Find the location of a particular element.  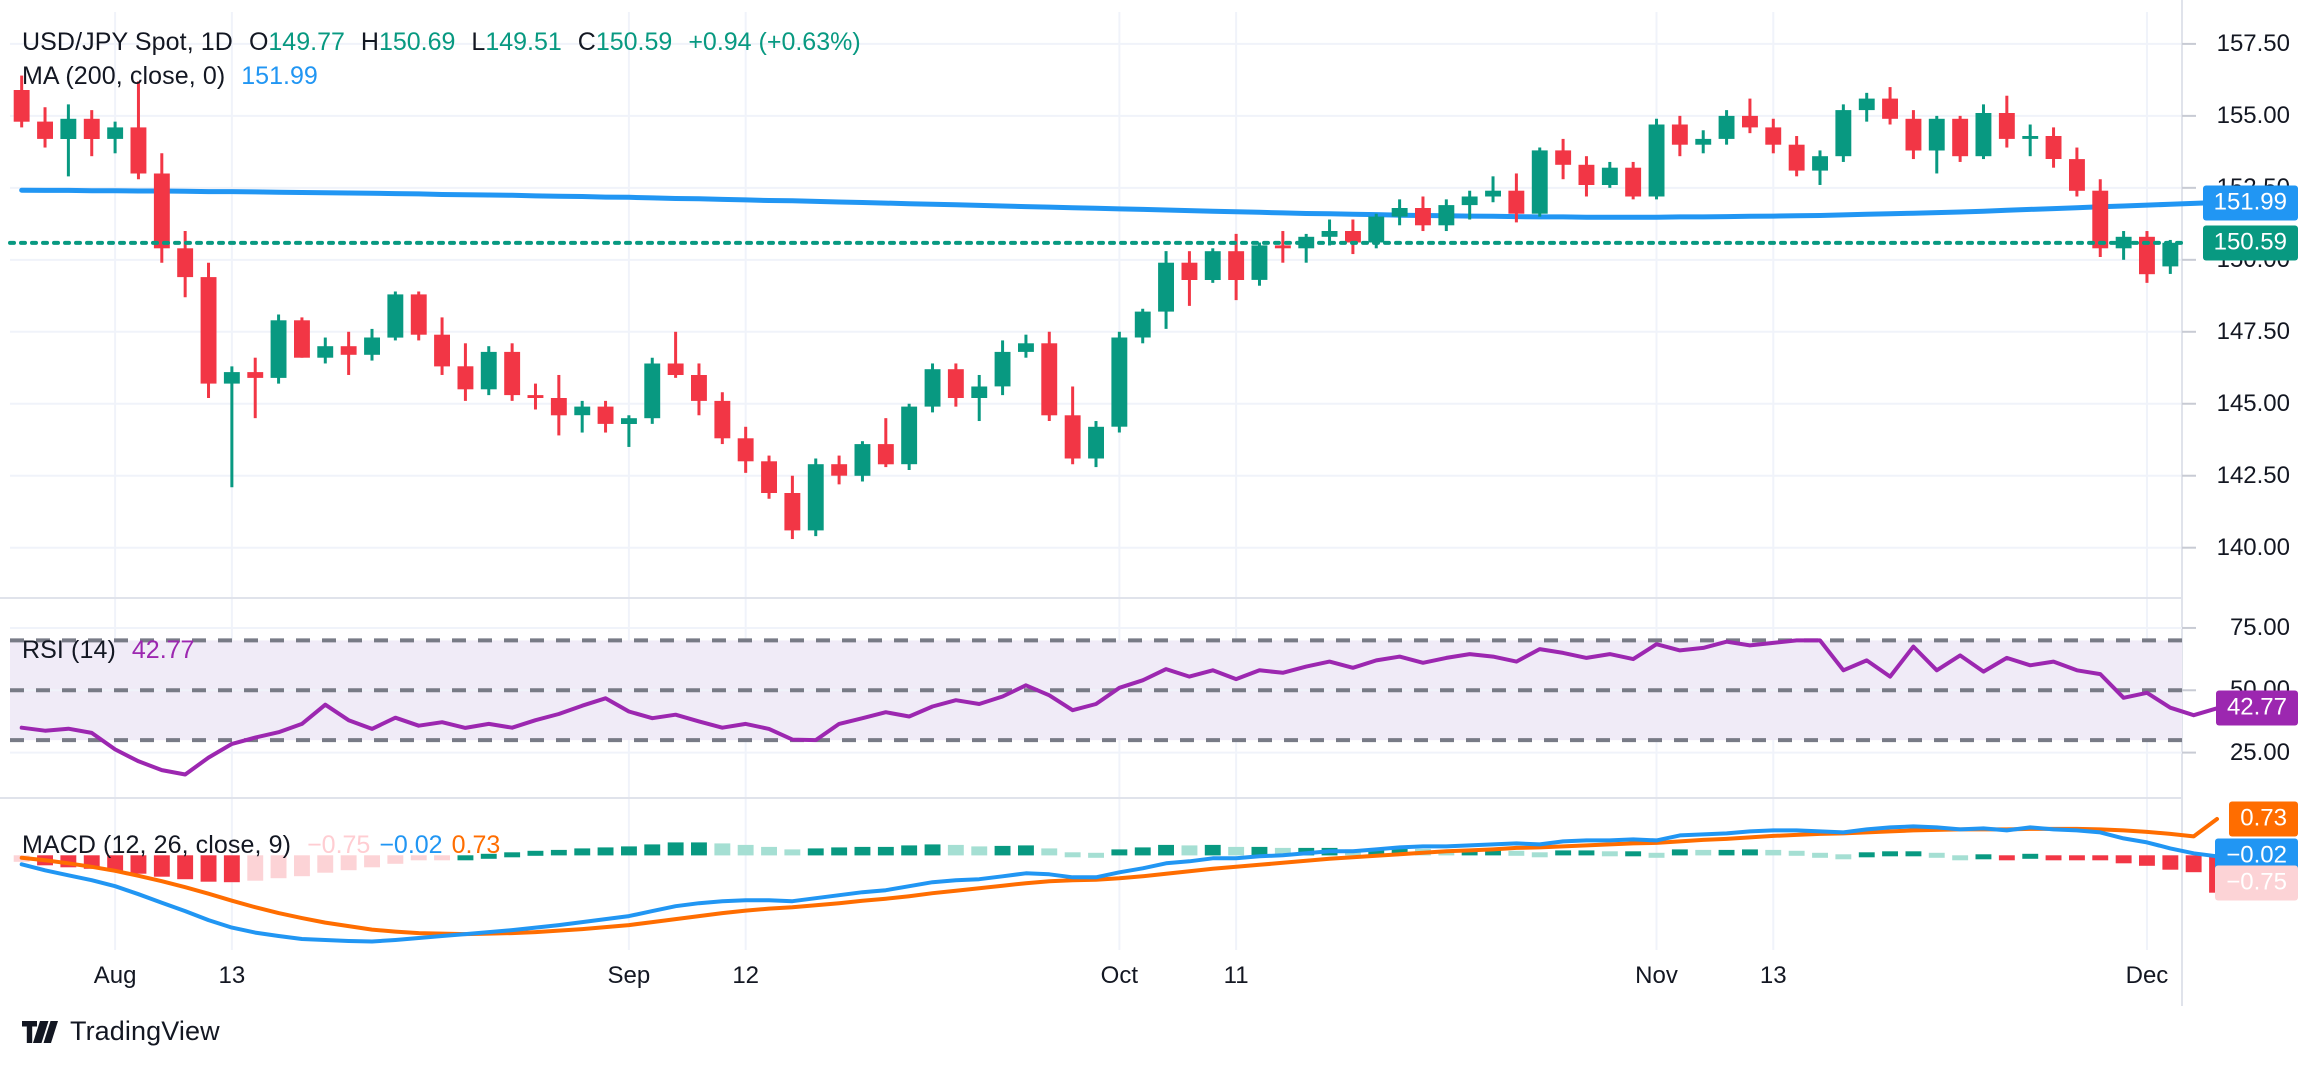

ma-price-badge: 151.99 is located at coordinates (2250, 203).